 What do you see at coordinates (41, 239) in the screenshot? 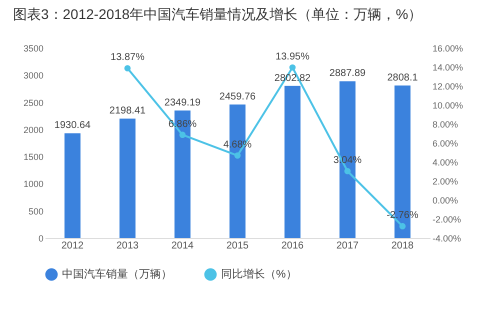
I see `y-tick-label: 0` at bounding box center [41, 239].